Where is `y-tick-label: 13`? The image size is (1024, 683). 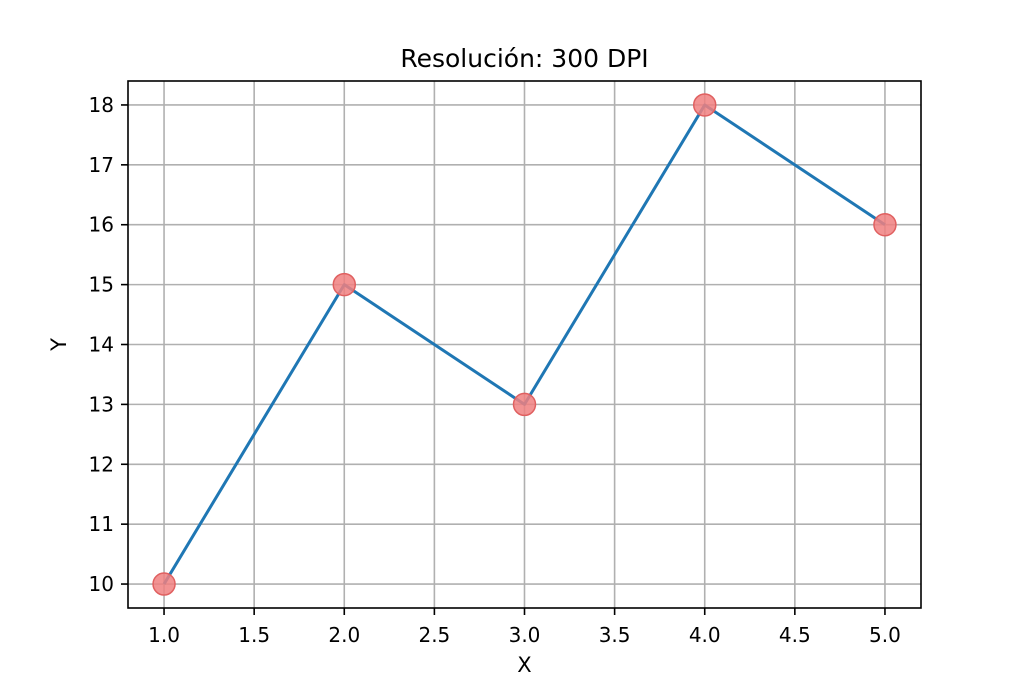 y-tick-label: 13 is located at coordinates (101, 404).